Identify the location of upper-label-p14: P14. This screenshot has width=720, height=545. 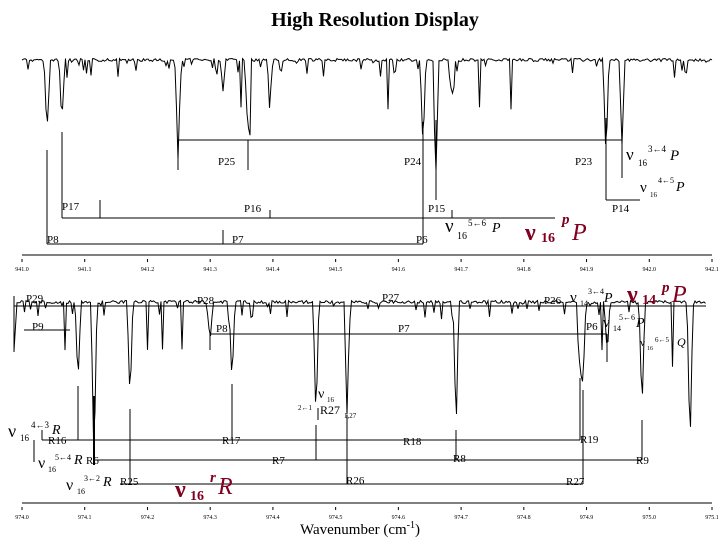
(621, 209).